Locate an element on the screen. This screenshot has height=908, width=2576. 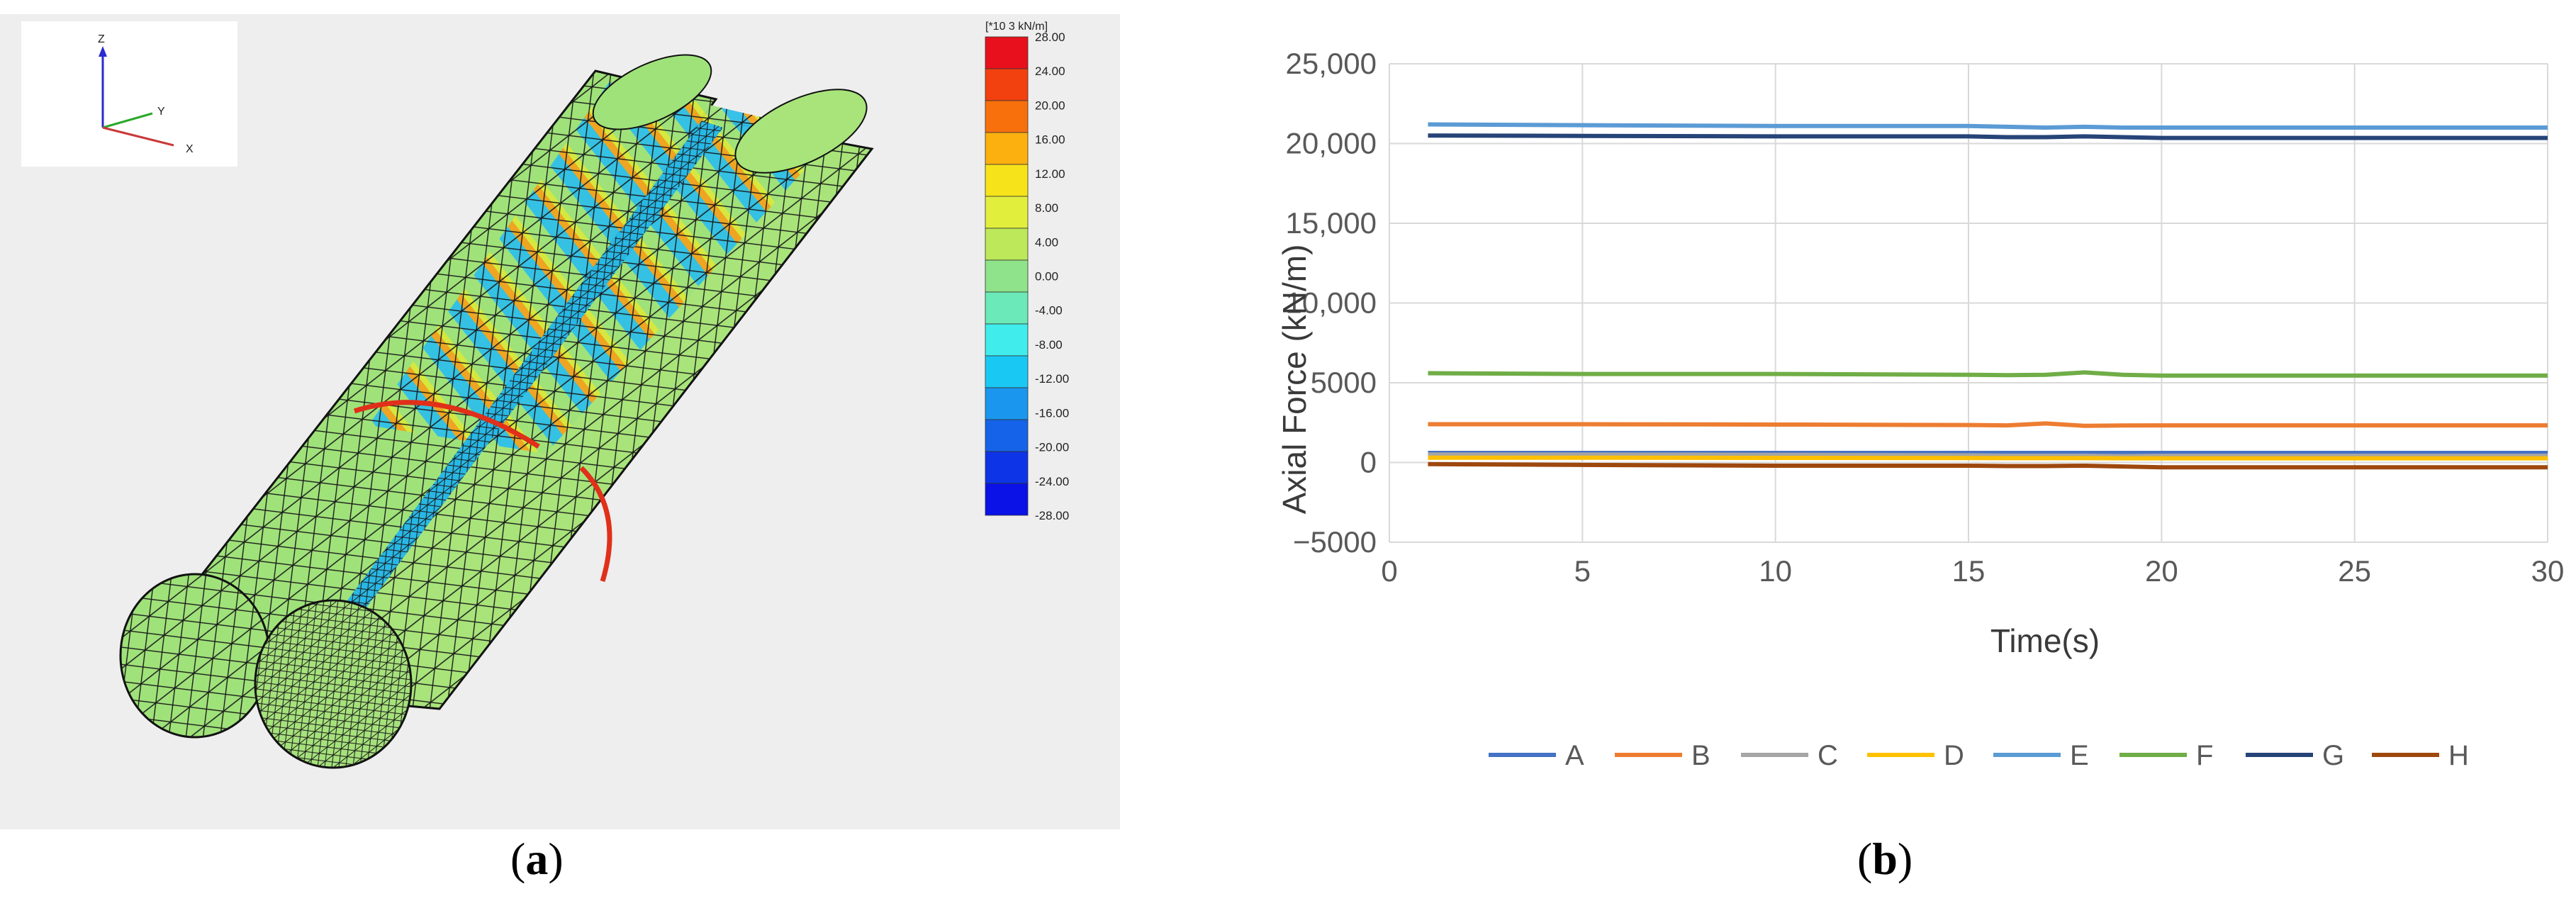
y-tick-label: 25,000 is located at coordinates (1331, 63).